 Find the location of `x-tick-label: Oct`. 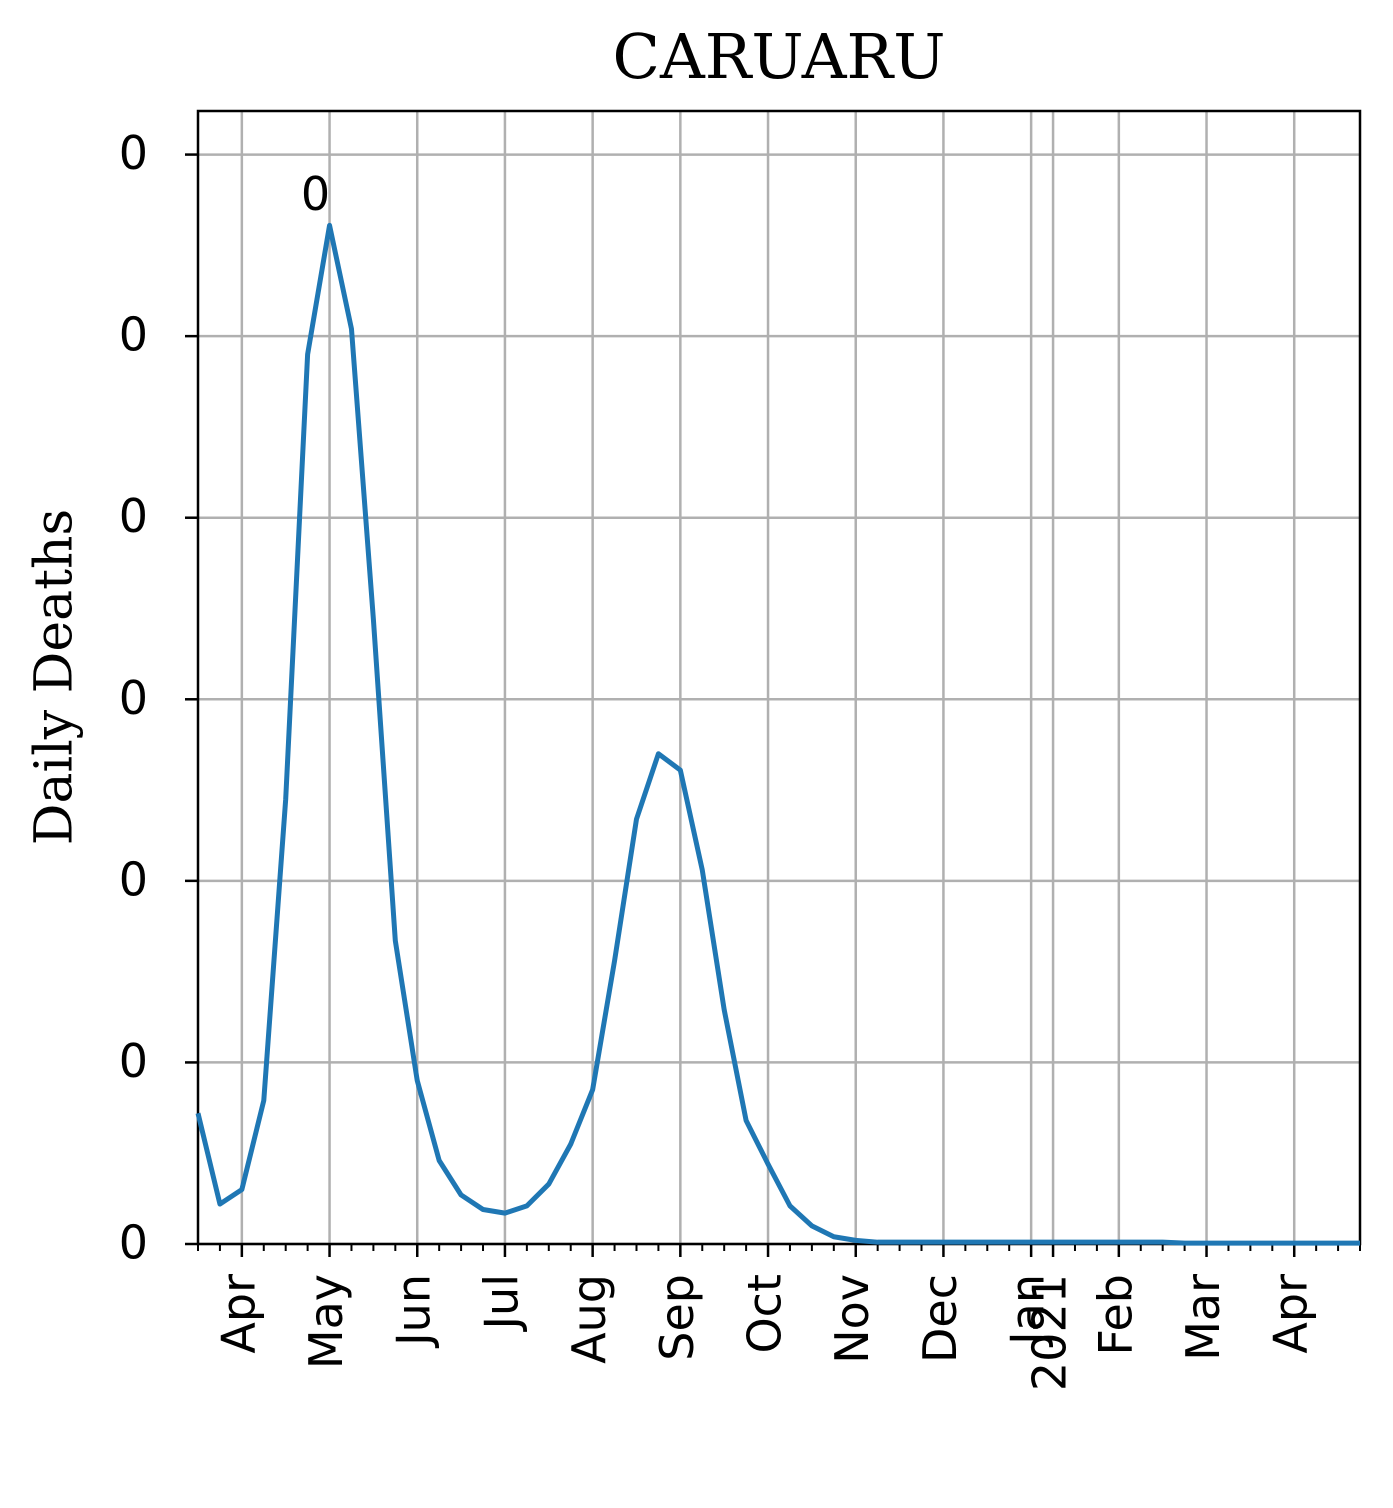

x-tick-label: Oct is located at coordinates (765, 1314).